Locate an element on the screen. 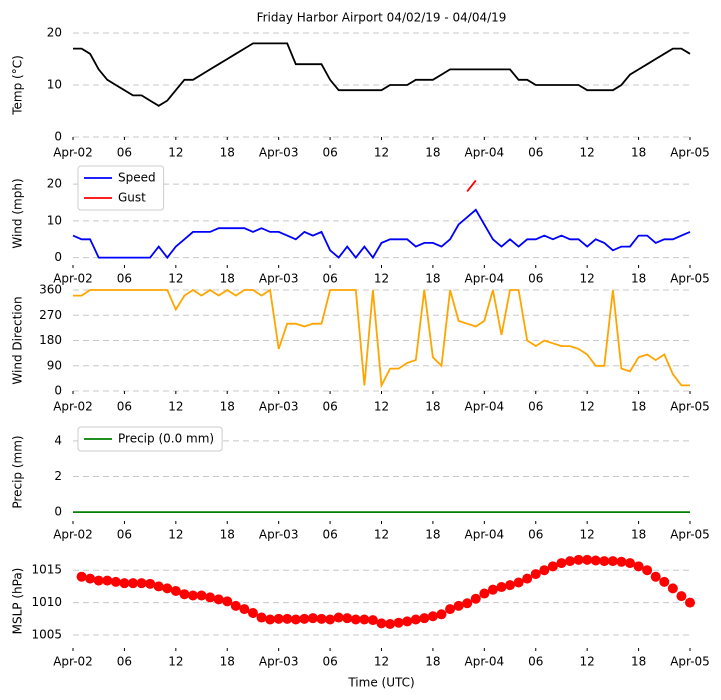 Image resolution: width=721 pixels, height=700 pixels. y-axis-label: Wind Direction is located at coordinates (18, 340).